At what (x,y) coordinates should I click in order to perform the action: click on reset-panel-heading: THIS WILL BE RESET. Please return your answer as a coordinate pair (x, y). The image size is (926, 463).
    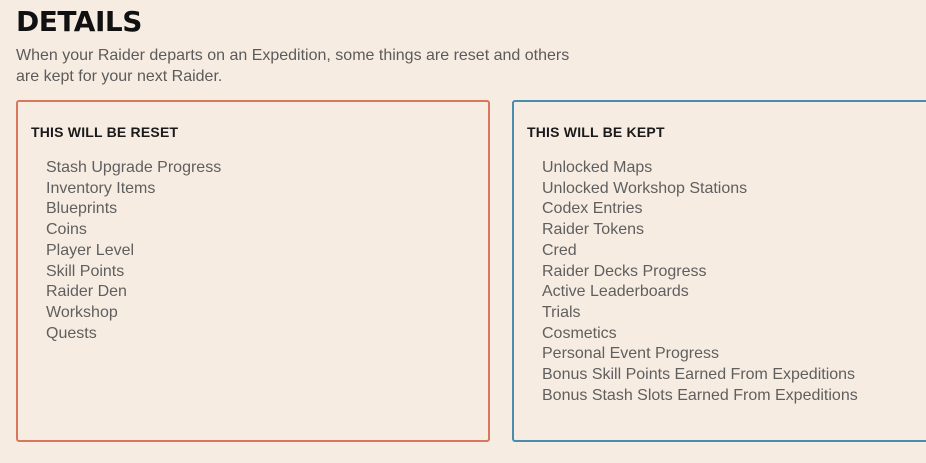
    Looking at the image, I should click on (105, 132).